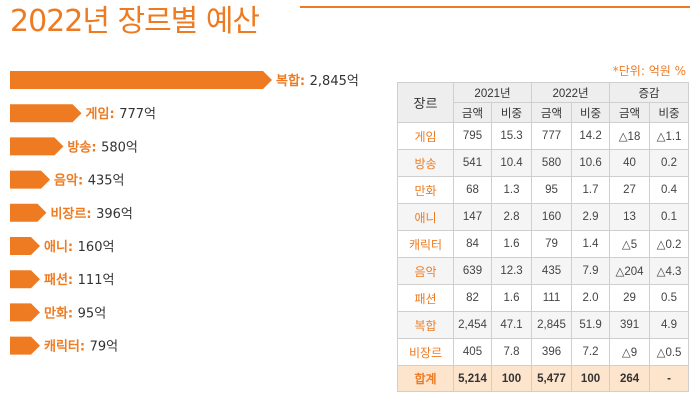 Image resolution: width=700 pixels, height=407 pixels. I want to click on cell-share-change: 0.4, so click(669, 190).